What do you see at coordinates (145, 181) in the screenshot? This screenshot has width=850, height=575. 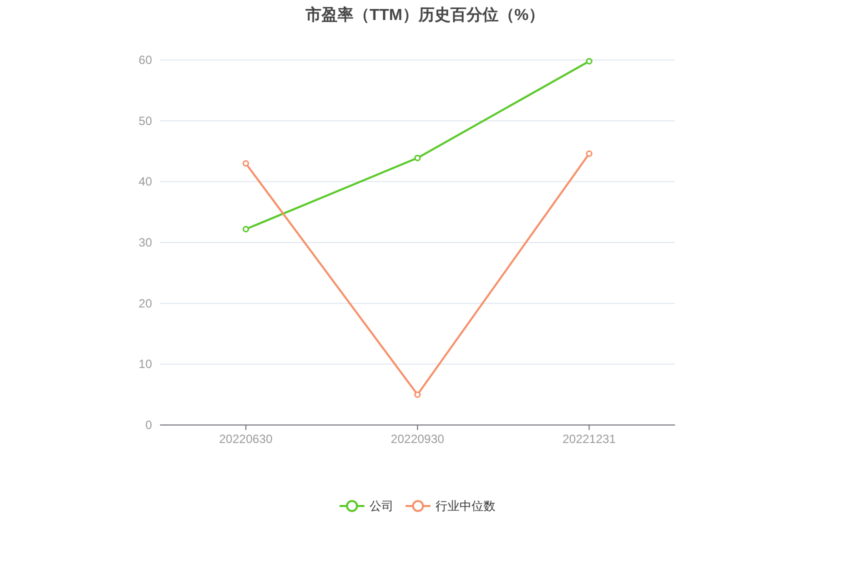 I see `y-tick-label: 40` at bounding box center [145, 181].